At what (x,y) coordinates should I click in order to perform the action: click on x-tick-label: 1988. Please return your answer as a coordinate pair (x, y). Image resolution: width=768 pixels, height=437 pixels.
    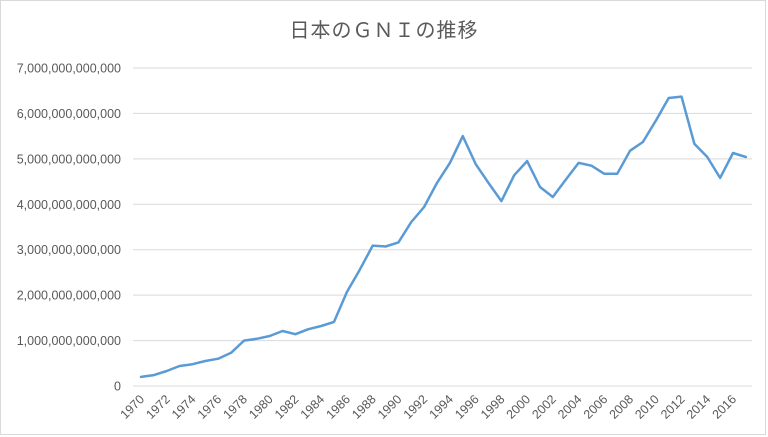
    Looking at the image, I should click on (364, 407).